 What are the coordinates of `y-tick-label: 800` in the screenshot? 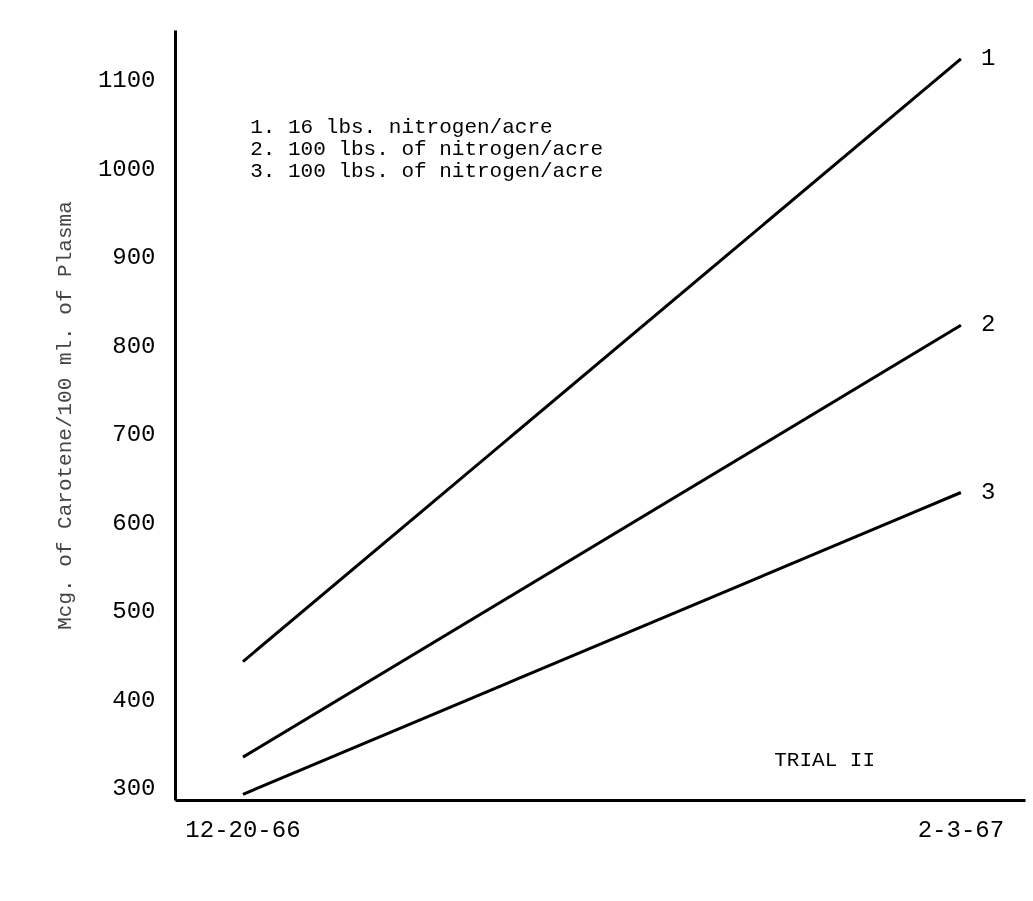 It's located at (134, 346).